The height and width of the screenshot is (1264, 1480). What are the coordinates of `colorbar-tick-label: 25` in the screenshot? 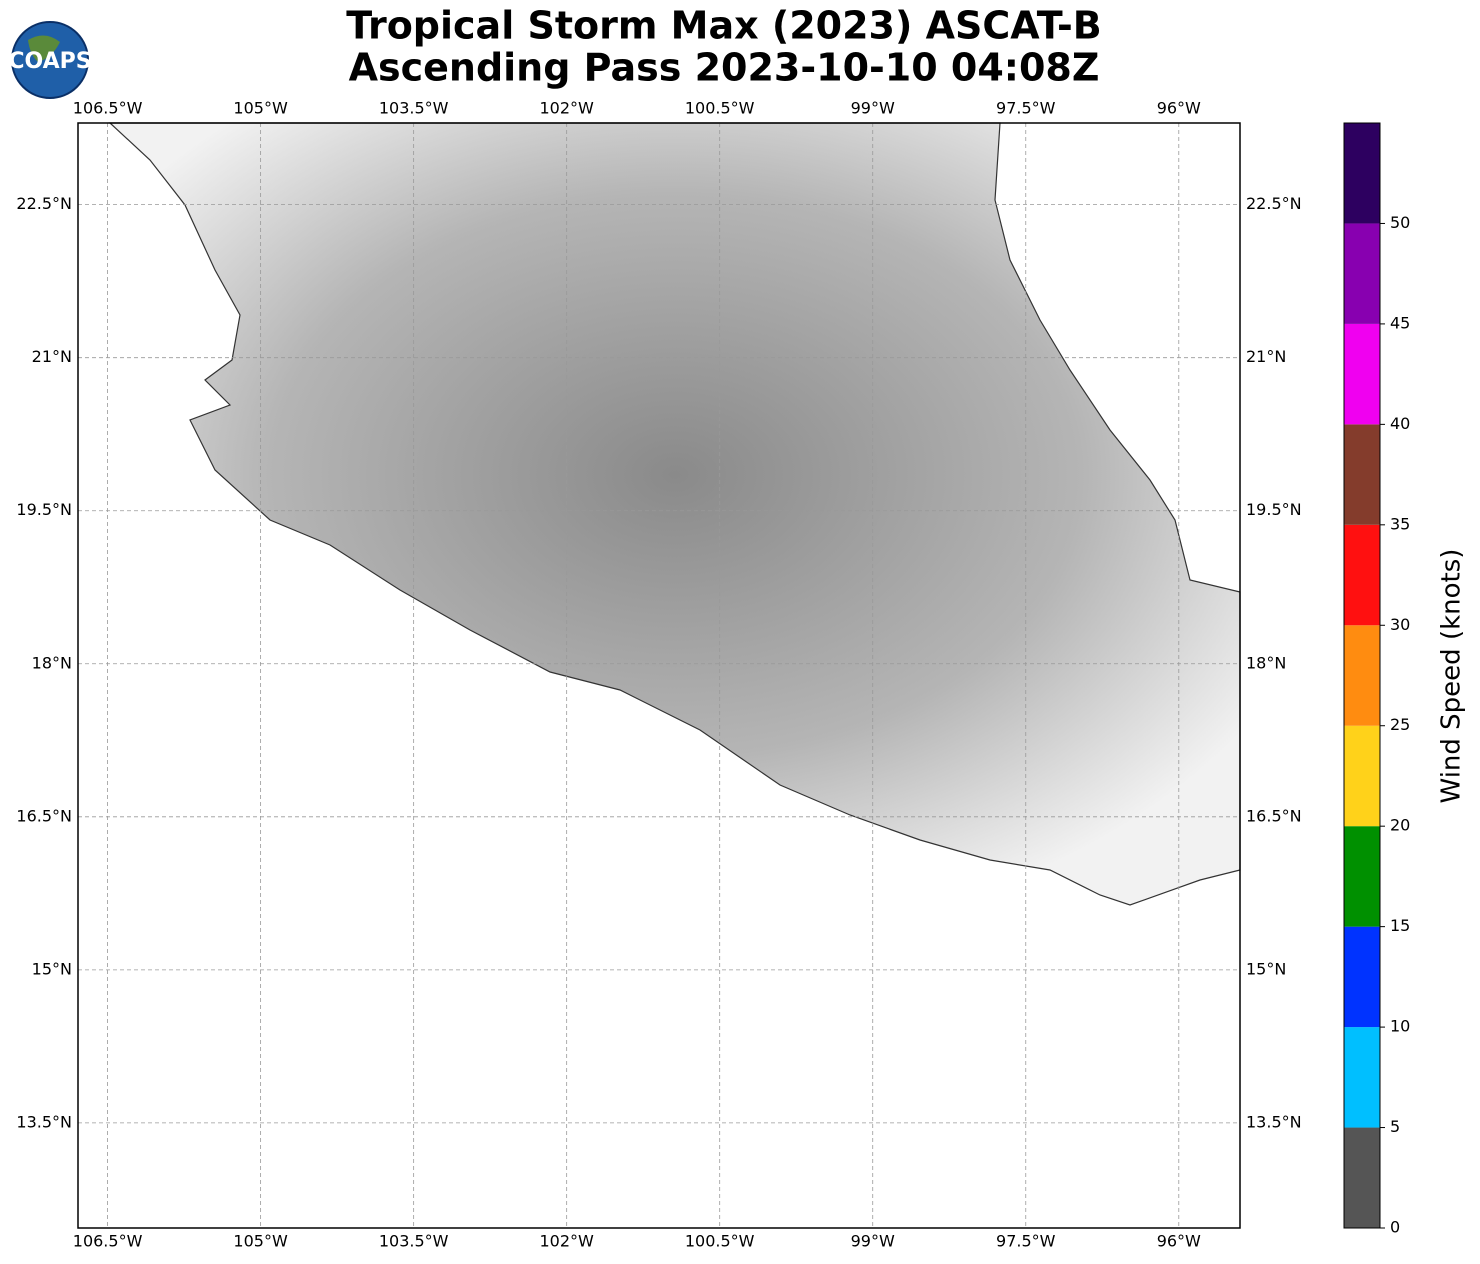 It's located at (1400, 724).